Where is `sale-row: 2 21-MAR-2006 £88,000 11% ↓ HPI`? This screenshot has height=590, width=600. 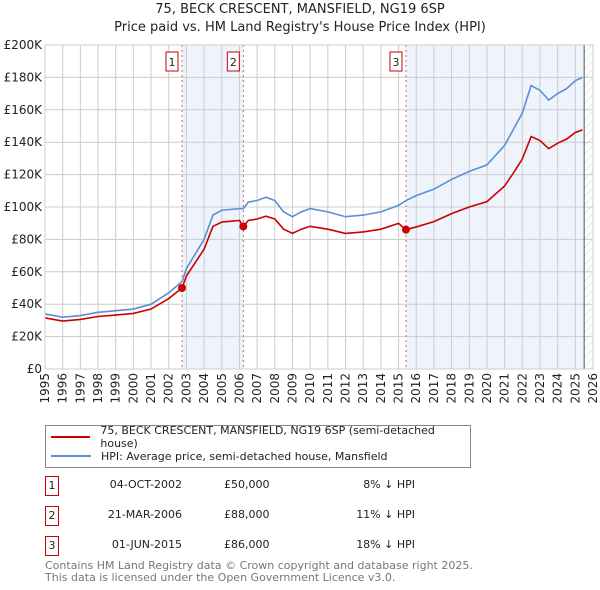 sale-row: 2 21-MAR-2006 £88,000 11% ↓ HPI is located at coordinates (255, 516).